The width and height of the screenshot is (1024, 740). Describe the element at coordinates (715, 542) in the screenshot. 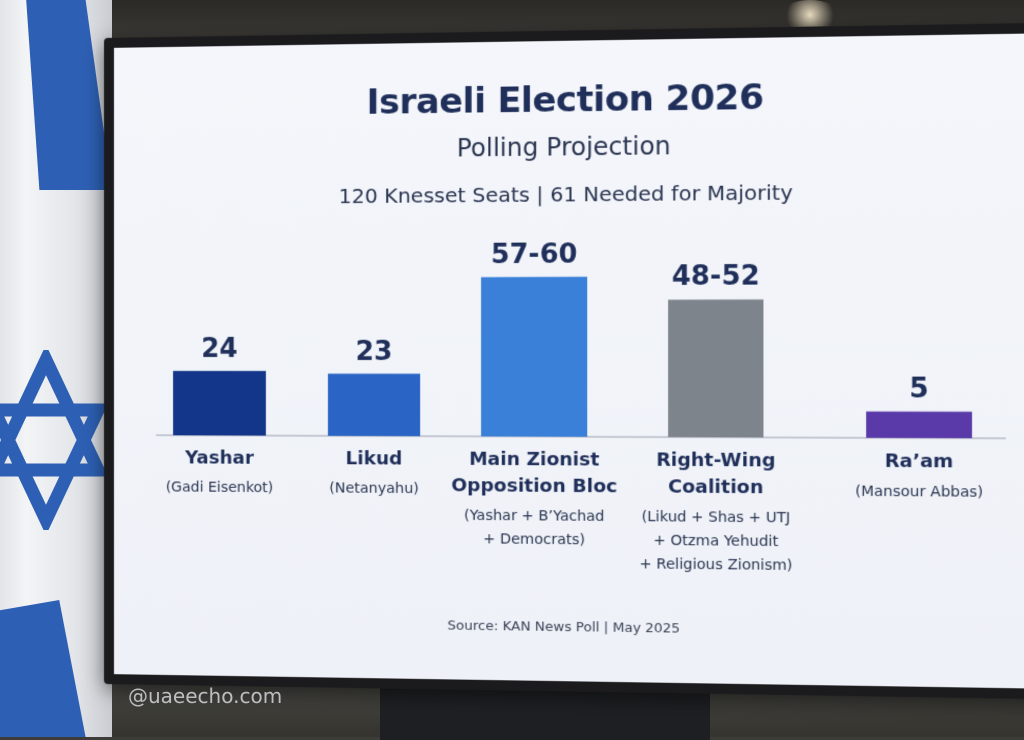

I see `category-sub-label: + Otzma Yehudit` at that location.